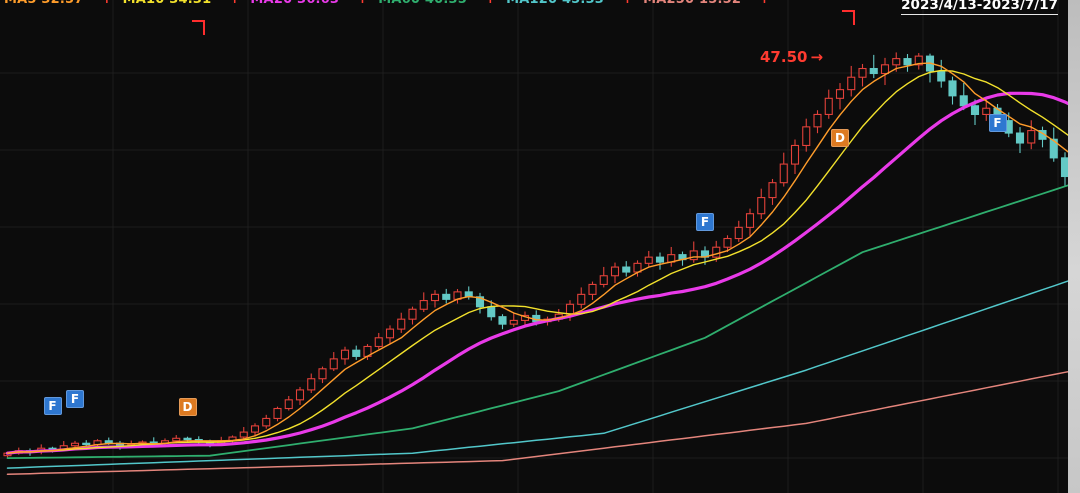 This screenshot has width=1080, height=493. Describe the element at coordinates (294, 3) in the screenshot. I see `ma-legend-item-ma20: MA20 36.63` at that location.